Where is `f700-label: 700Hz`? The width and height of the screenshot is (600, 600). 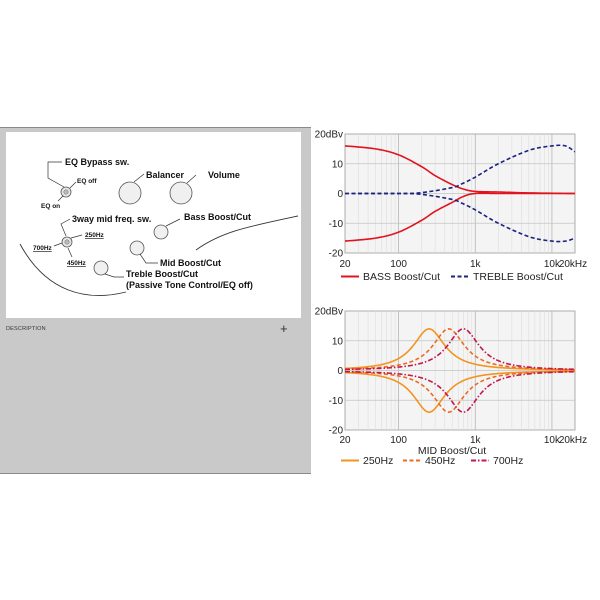
f700-label: 700Hz is located at coordinates (43, 248).